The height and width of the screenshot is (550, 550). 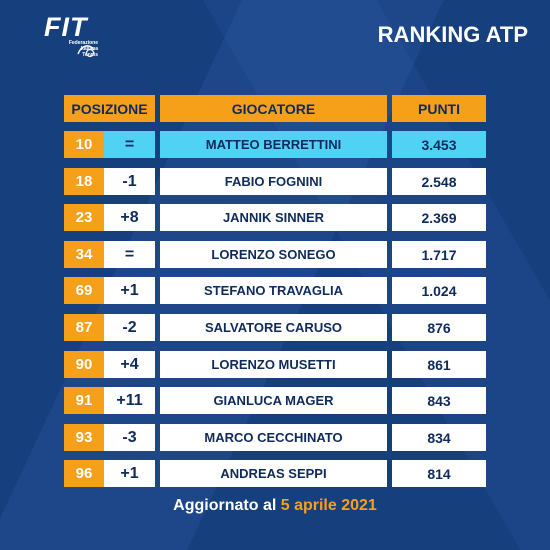 I want to click on movement-cell: +11, so click(x=129, y=400).